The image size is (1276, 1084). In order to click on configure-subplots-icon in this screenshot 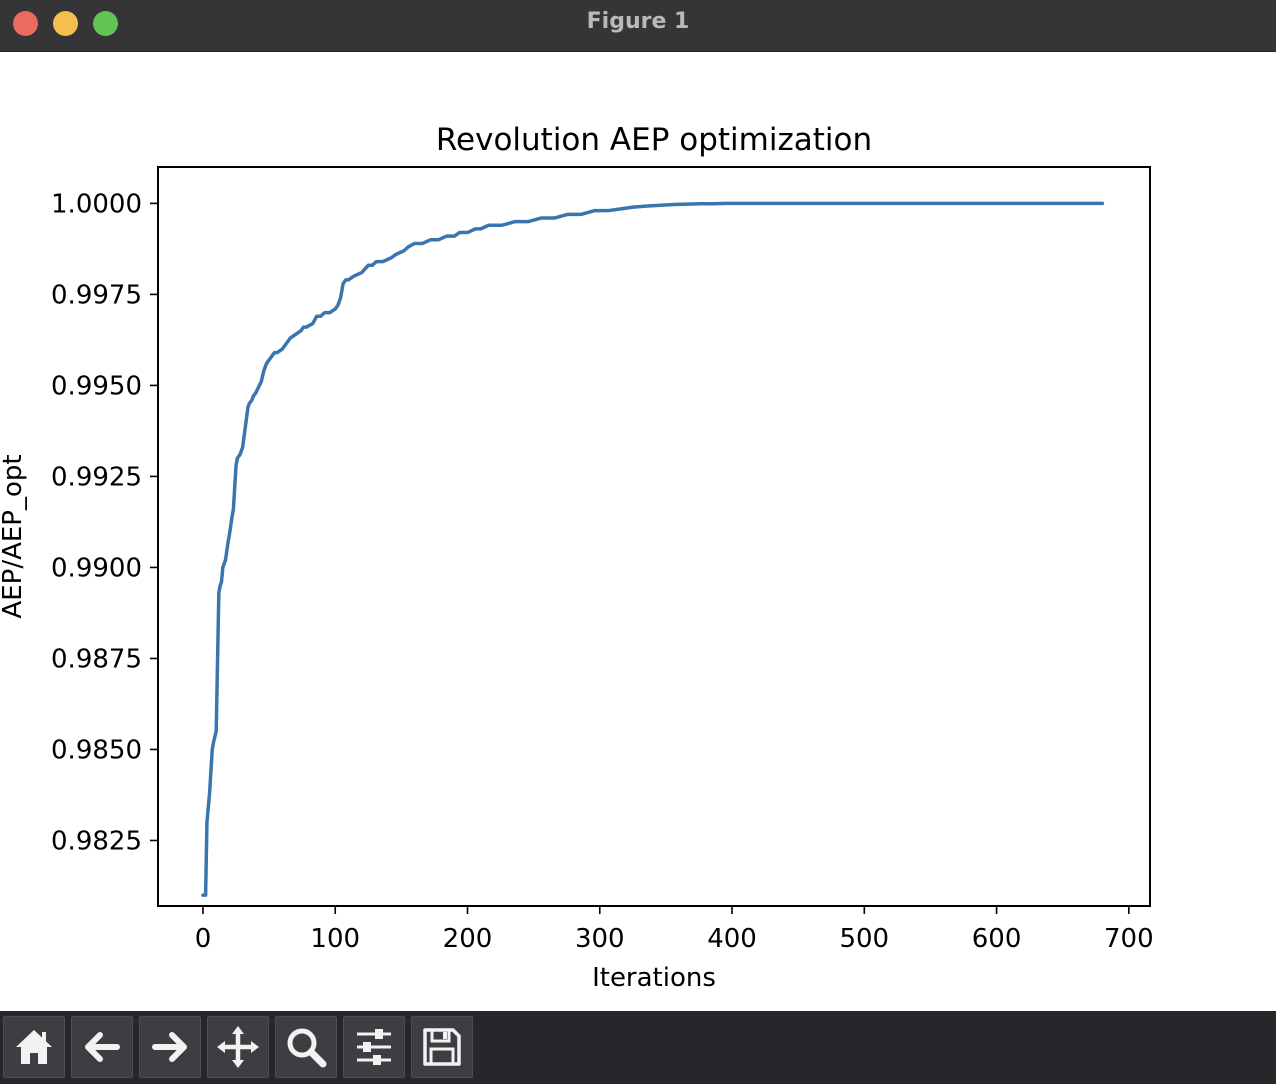, I will do `click(374, 1047)`.